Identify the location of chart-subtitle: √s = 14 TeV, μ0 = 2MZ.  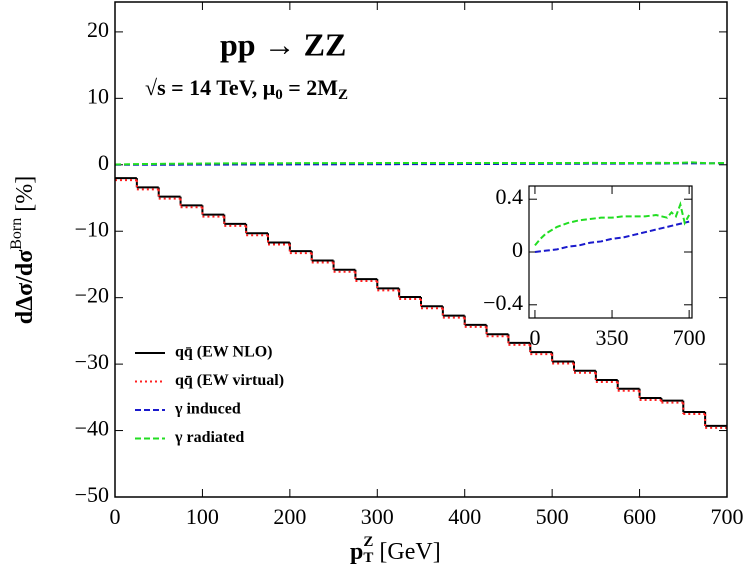
(246, 89).